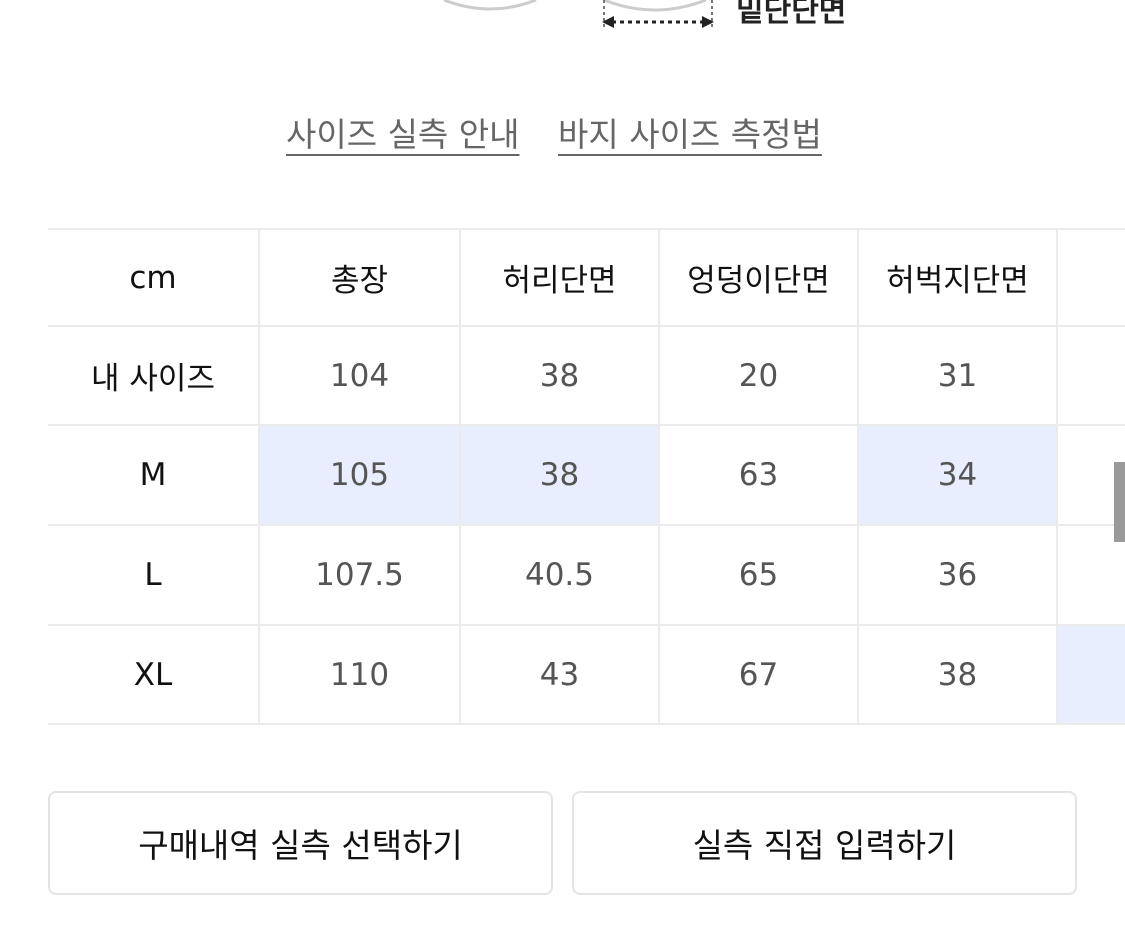 The width and height of the screenshot is (1125, 952). Describe the element at coordinates (154, 476) in the screenshot. I see `row-label: M` at that location.